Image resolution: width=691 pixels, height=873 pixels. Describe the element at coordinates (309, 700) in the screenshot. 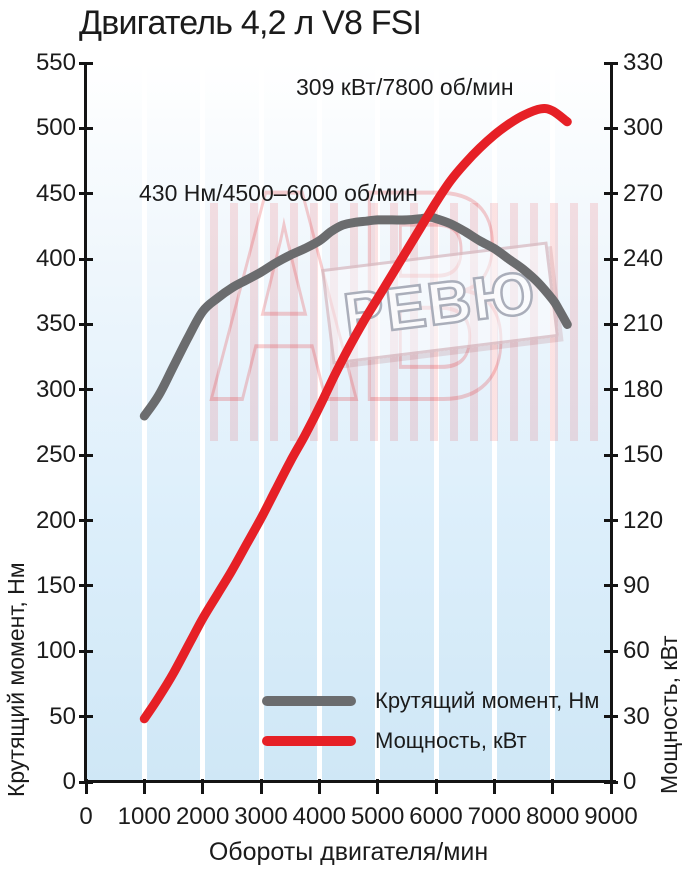

I see `torque-legend-swatch` at that location.